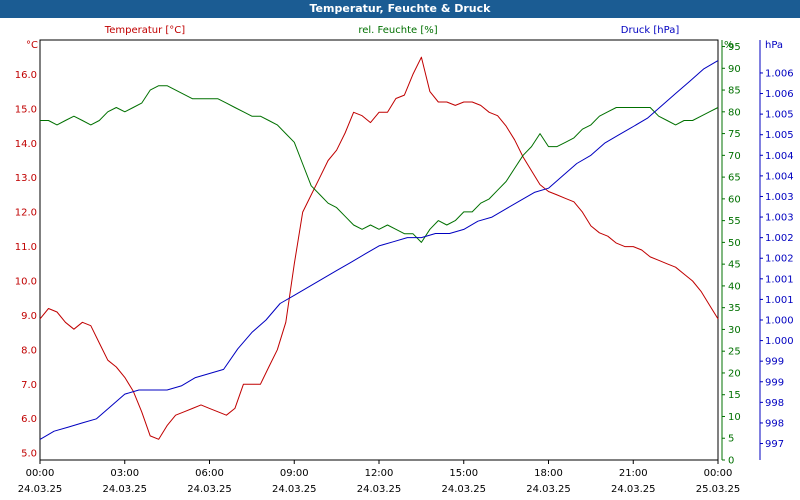 The image size is (800, 500). I want to click on humidity-tick-label: 45, so click(734, 265).